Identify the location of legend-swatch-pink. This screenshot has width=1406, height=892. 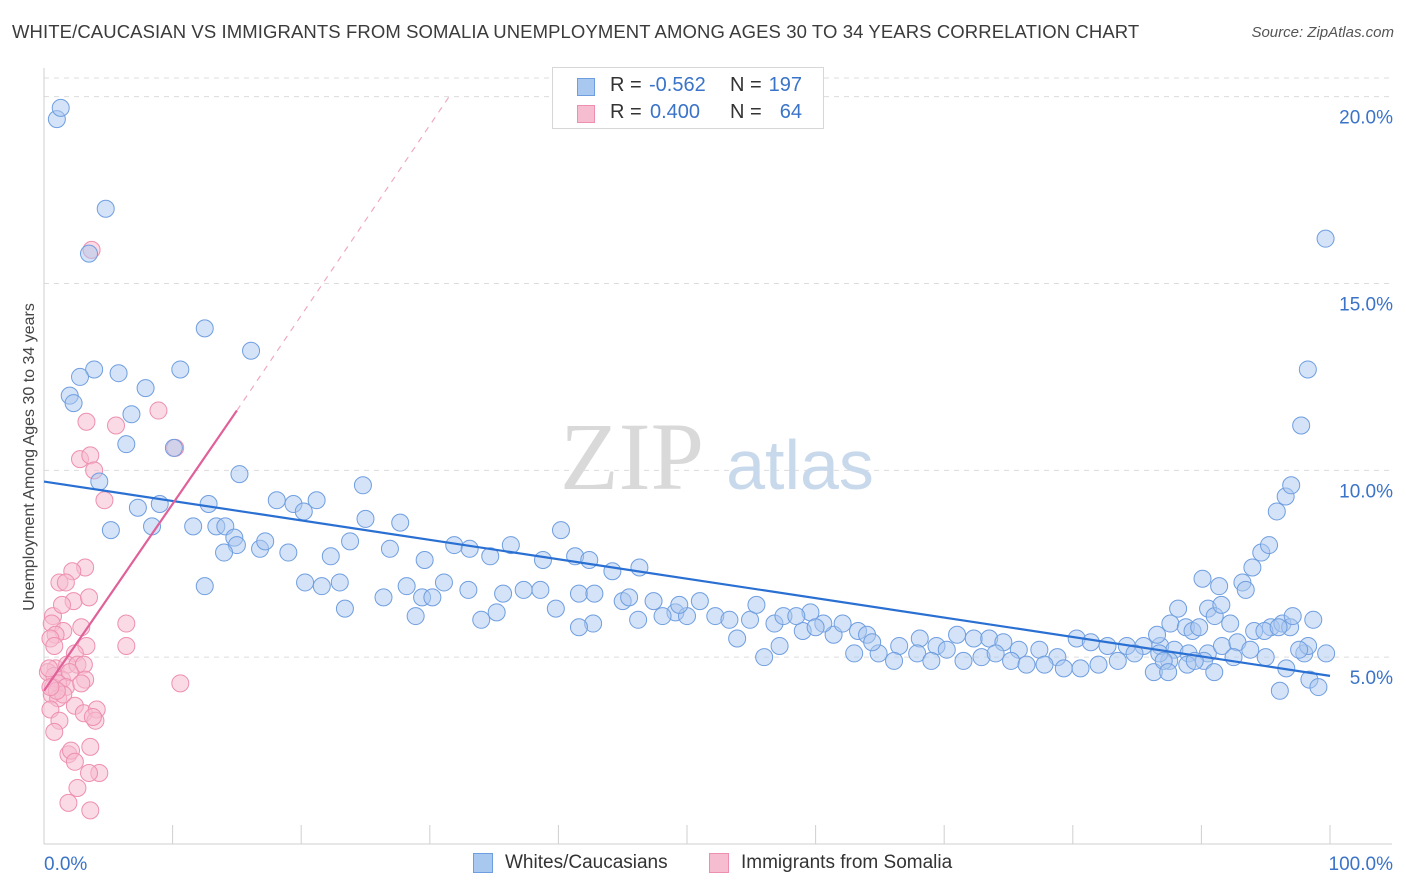
(586, 114).